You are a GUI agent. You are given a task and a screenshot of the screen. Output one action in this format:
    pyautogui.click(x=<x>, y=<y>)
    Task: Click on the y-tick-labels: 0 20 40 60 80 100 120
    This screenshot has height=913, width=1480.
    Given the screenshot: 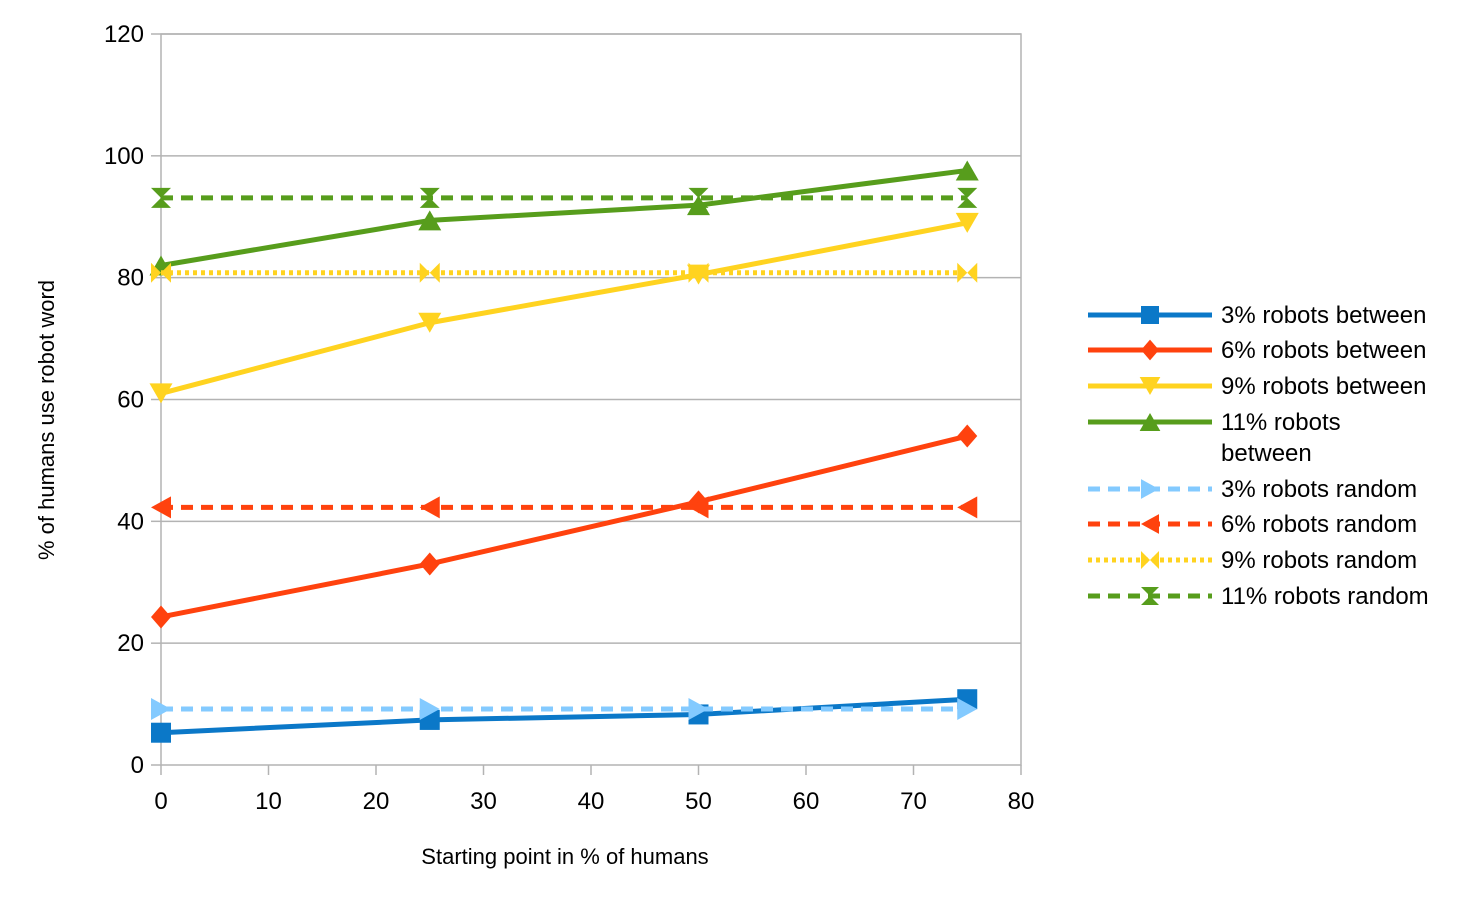 What is the action you would take?
    pyautogui.click(x=124, y=400)
    